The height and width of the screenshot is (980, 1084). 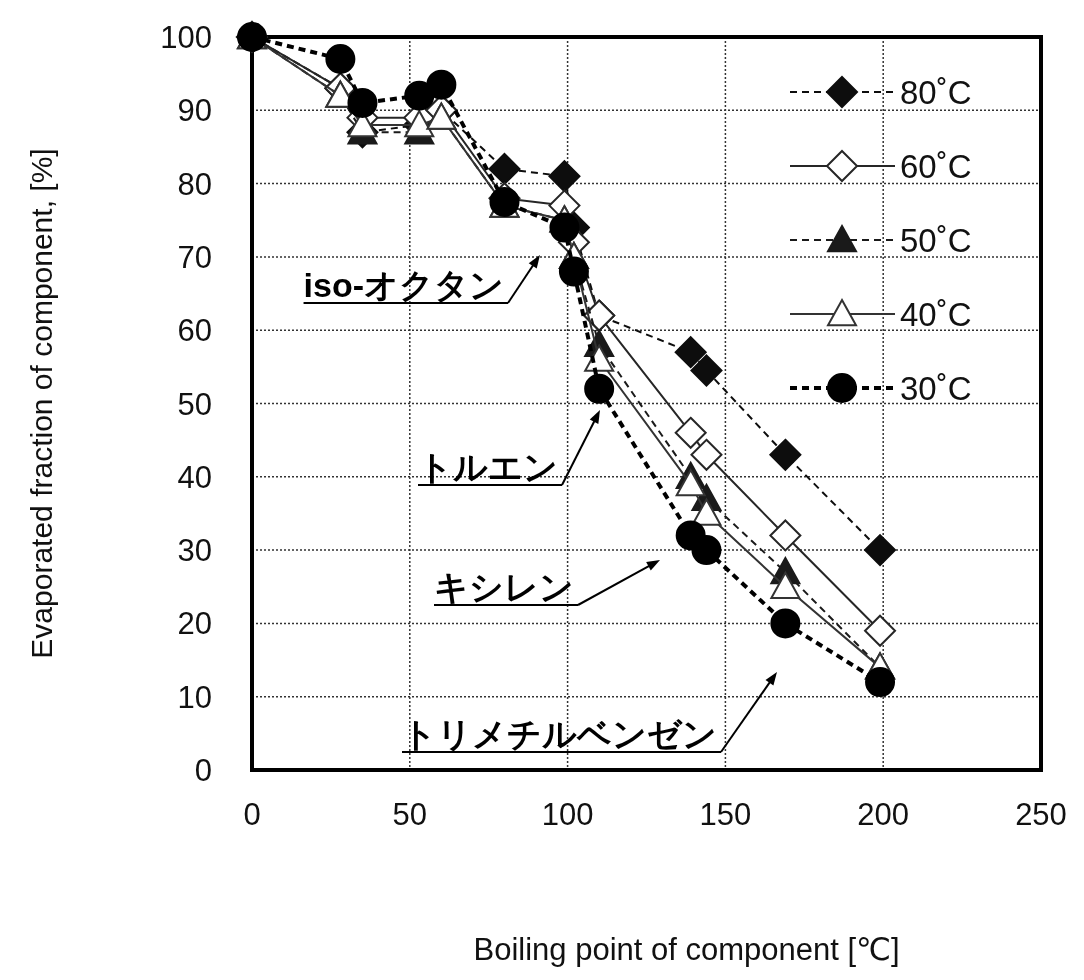 I want to click on legend-label: 80˚C, so click(x=936, y=92).